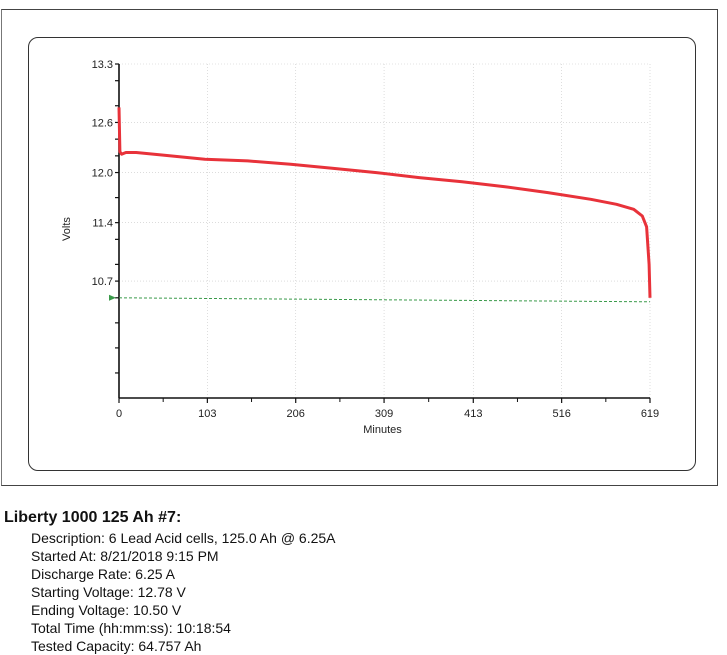  I want to click on x-tick-label: 206, so click(296, 414).